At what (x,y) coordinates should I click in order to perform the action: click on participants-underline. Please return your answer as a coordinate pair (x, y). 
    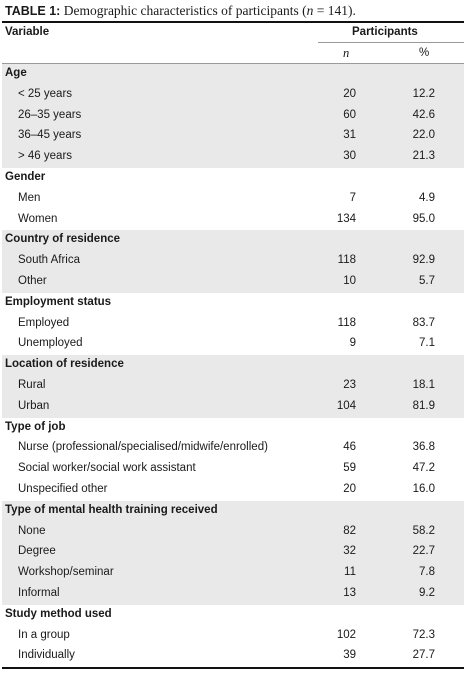
    Looking at the image, I should click on (391, 42).